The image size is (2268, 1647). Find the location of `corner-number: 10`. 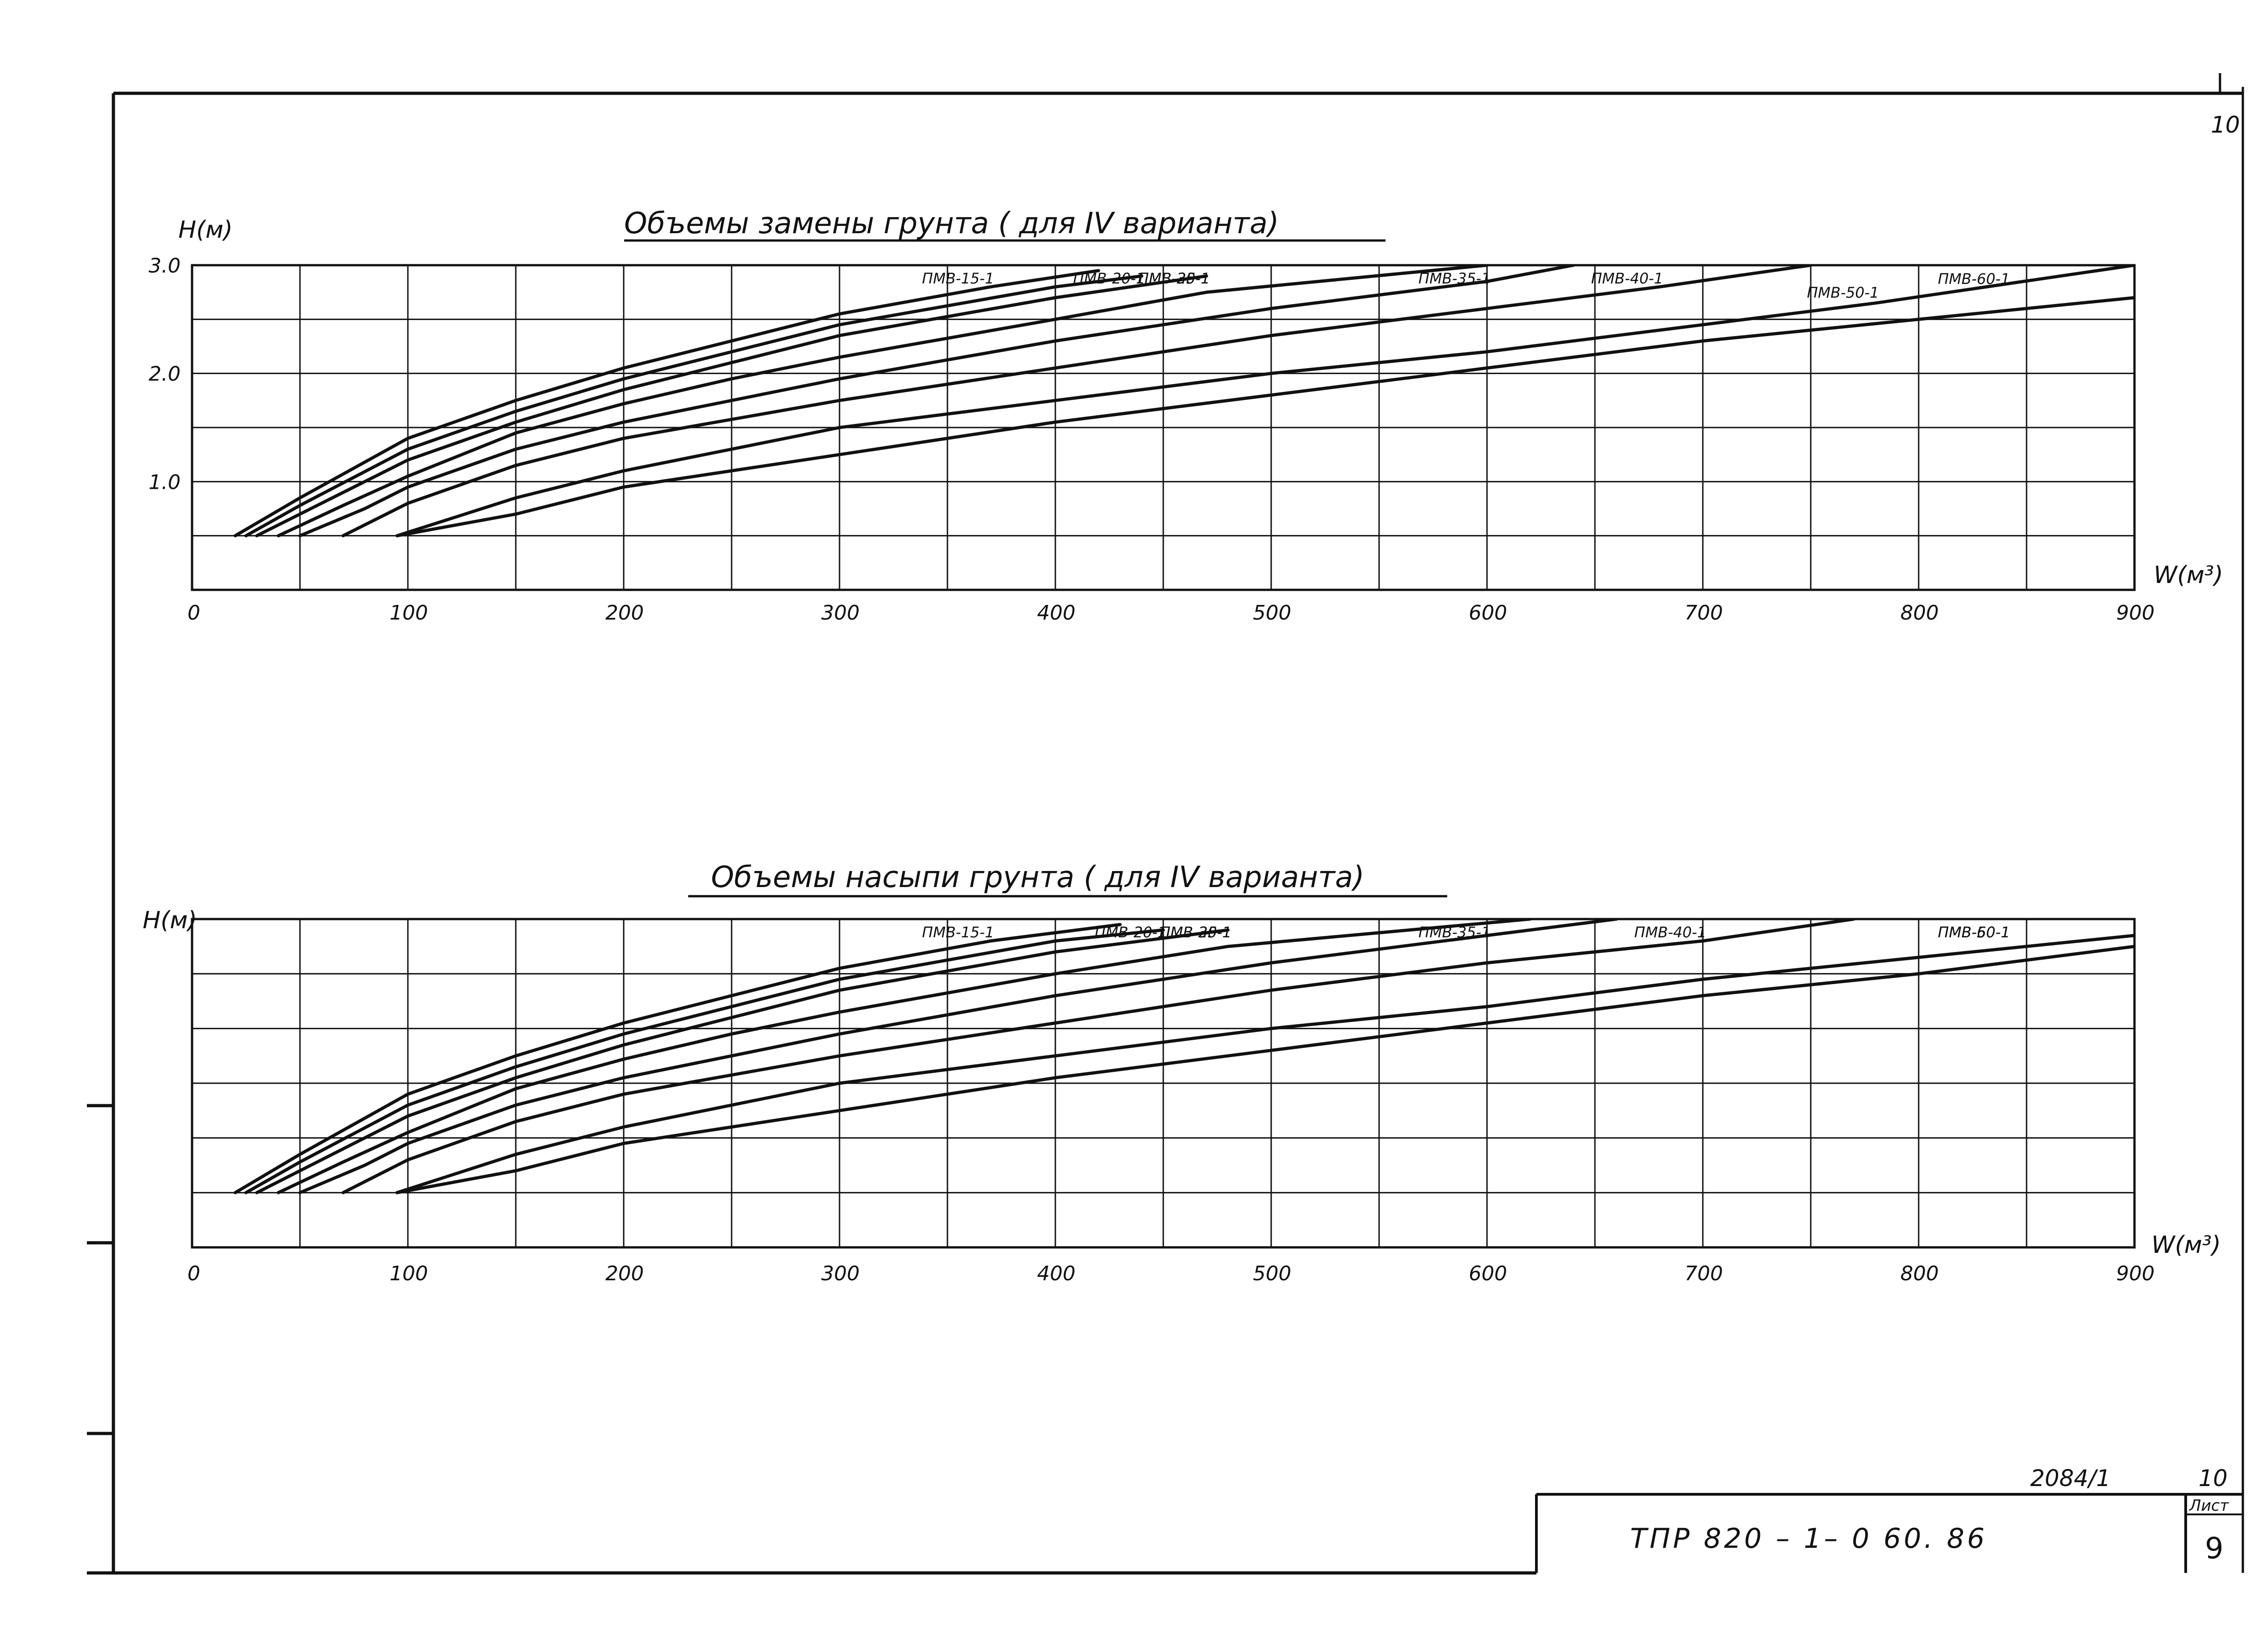

corner-number: 10 is located at coordinates (2225, 125).